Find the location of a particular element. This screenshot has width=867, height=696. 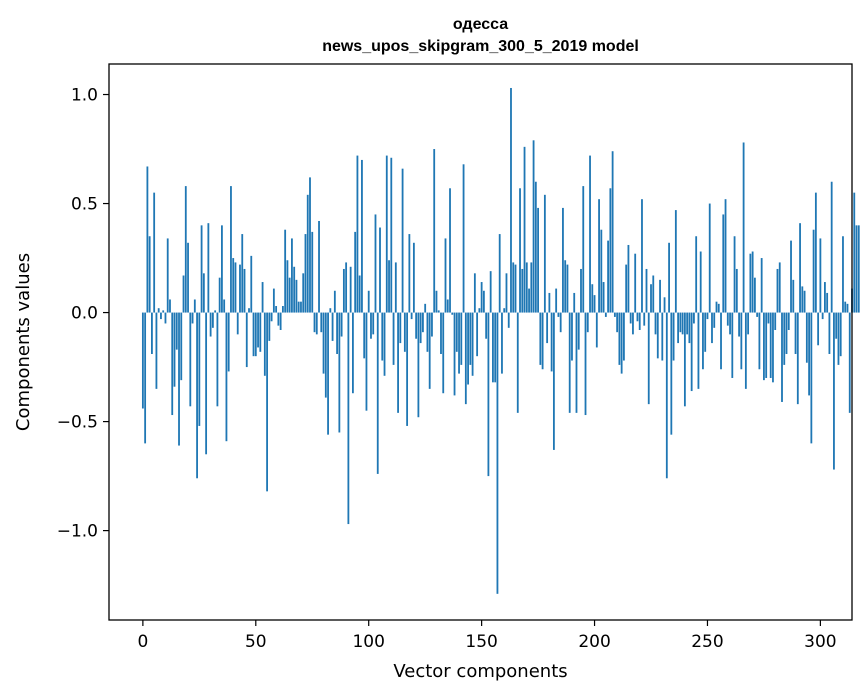

y-axis-label: Components values is located at coordinates (23, 342).